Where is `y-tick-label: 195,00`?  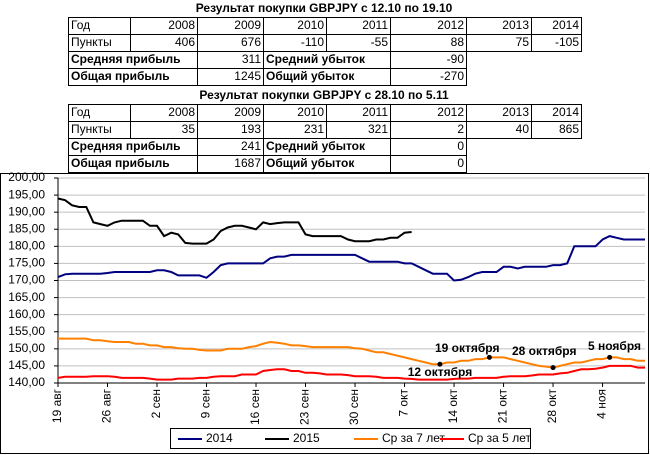 y-tick-label: 195,00 is located at coordinates (26, 194).